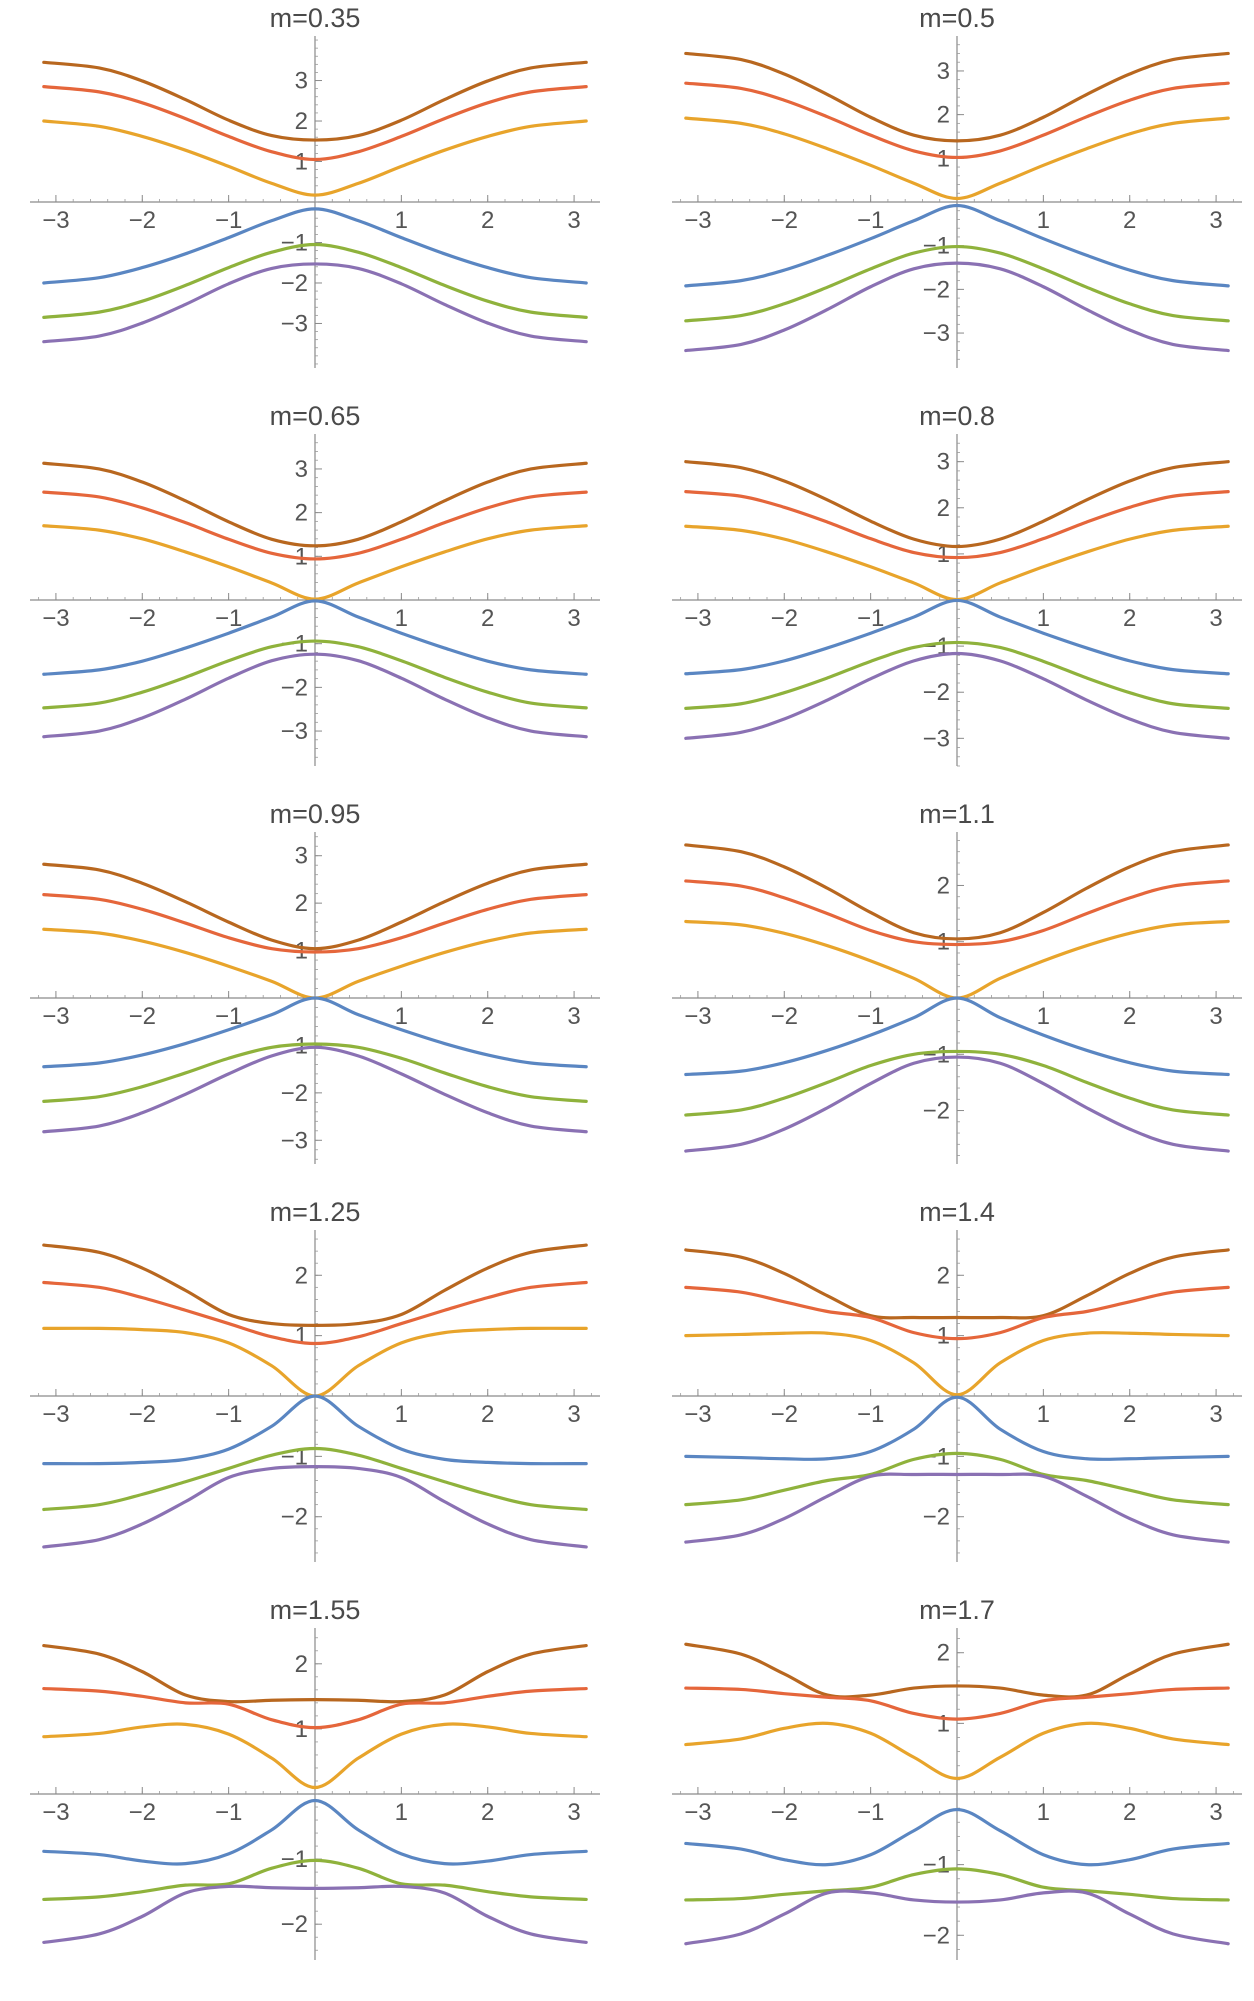  I want to click on chart-panel: m=1.25 −3 −2 −1 1 2 3 −2 −1 1 2, so click(315, 1384).